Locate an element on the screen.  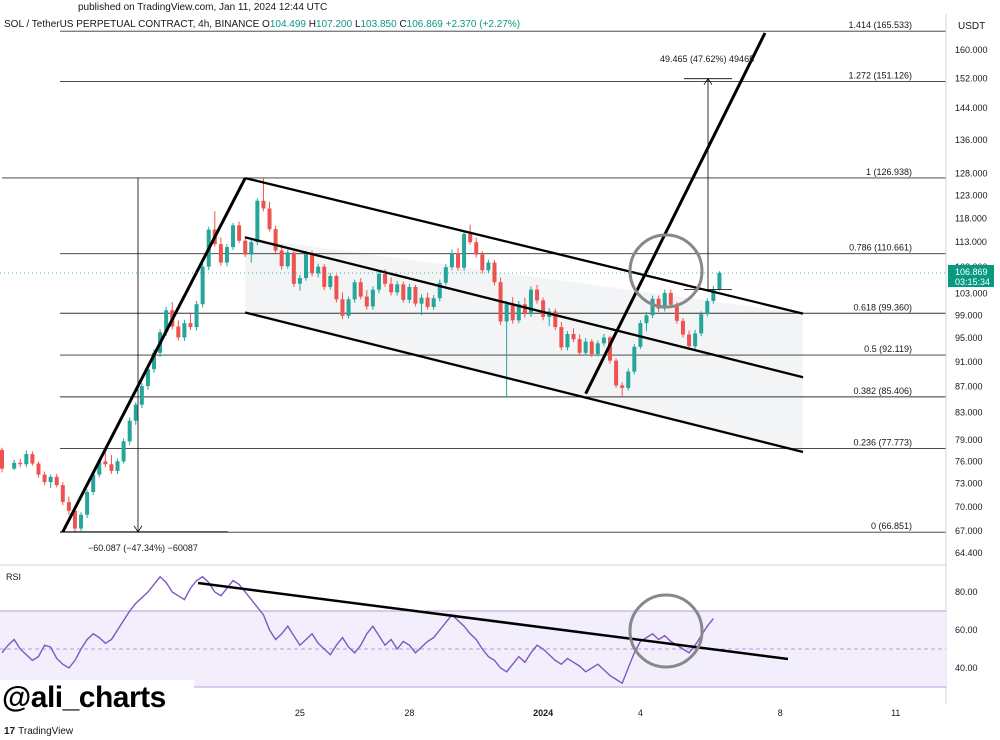
price-tick-label: 79.000 is located at coordinates (969, 440).